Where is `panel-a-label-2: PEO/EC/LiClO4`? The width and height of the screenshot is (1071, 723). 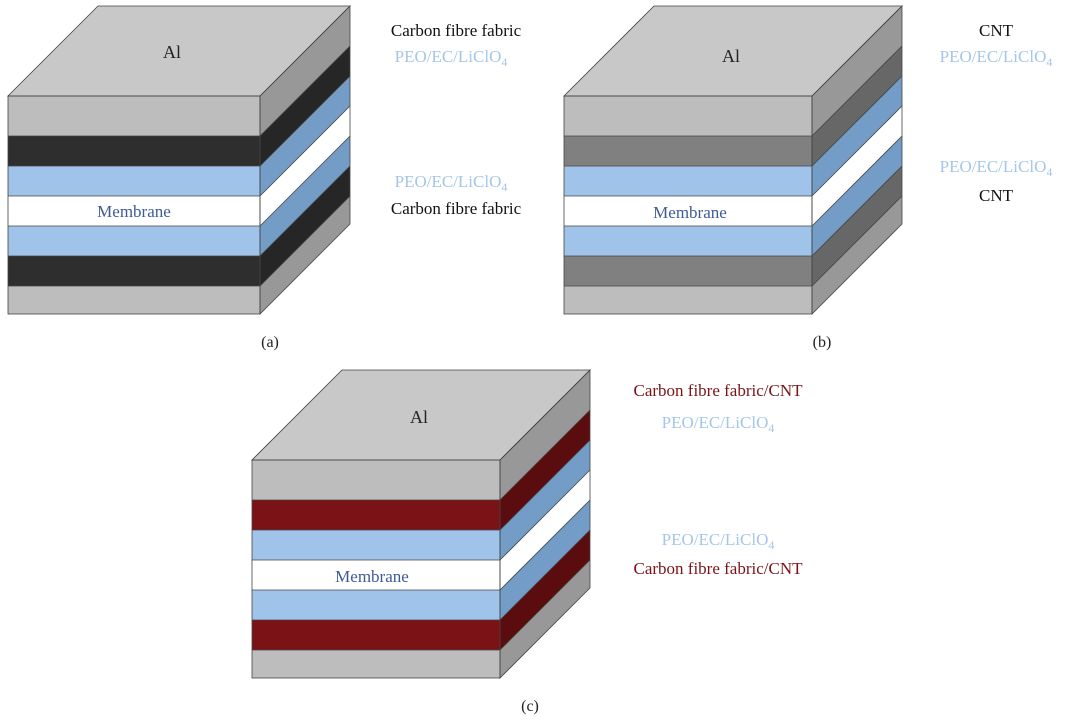 panel-a-label-2: PEO/EC/LiClO4 is located at coordinates (451, 58).